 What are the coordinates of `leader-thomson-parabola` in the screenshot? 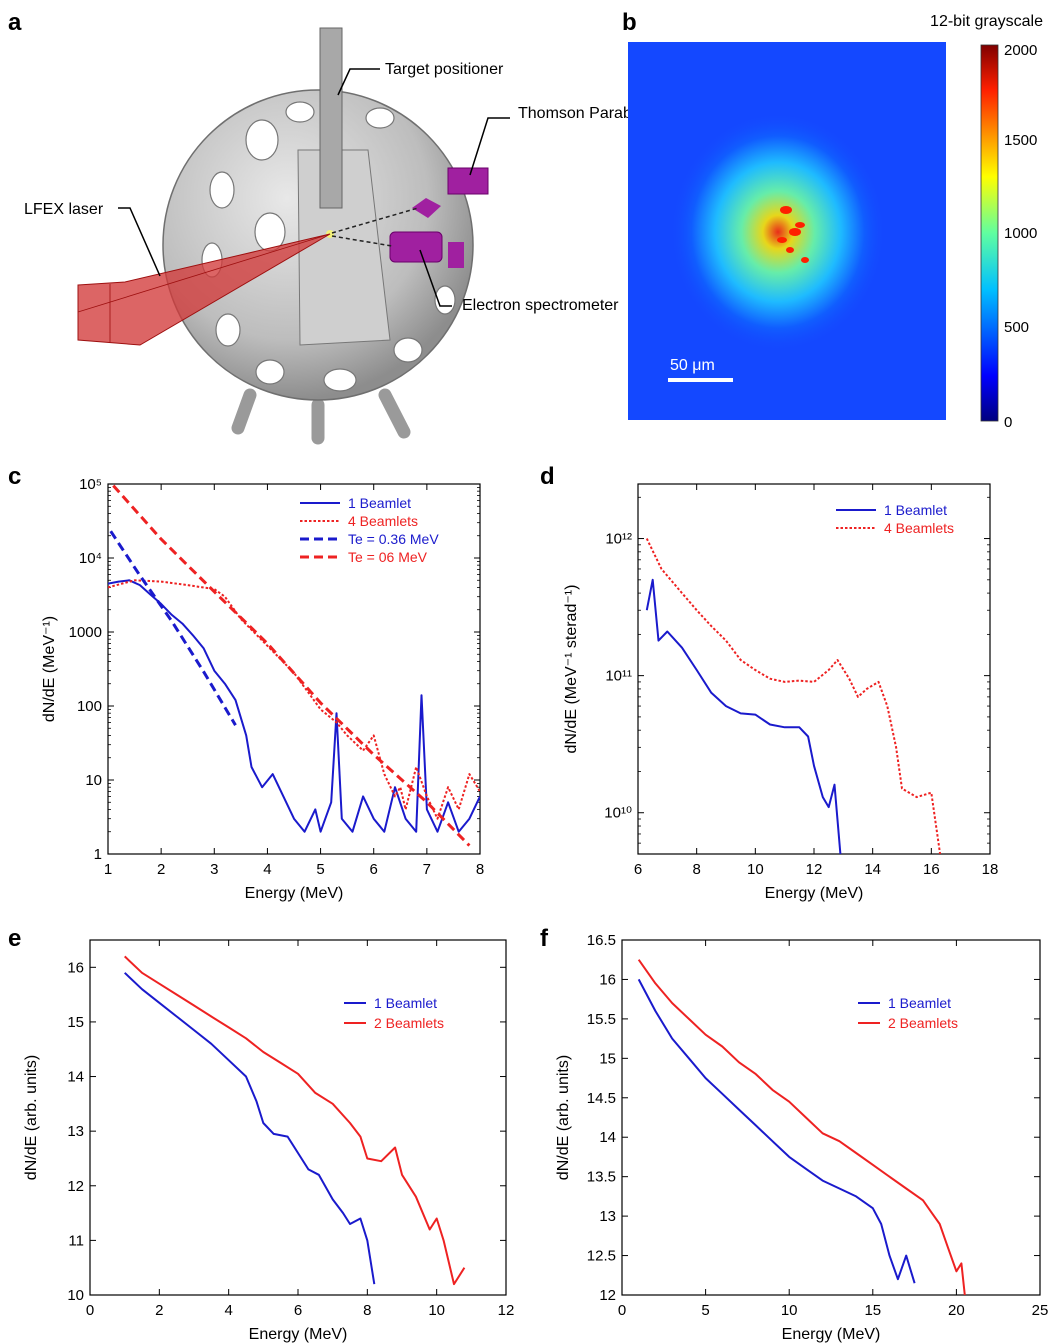 It's located at (489, 146).